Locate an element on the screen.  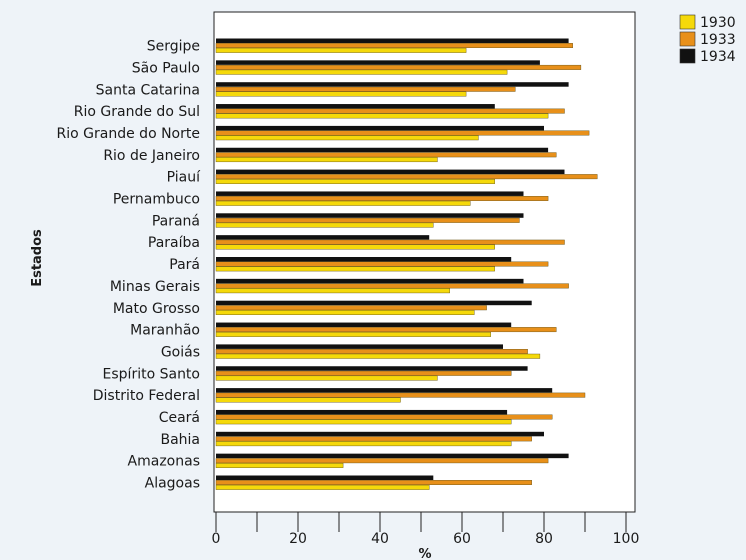
category-label: Alagoas is located at coordinates (172, 484).